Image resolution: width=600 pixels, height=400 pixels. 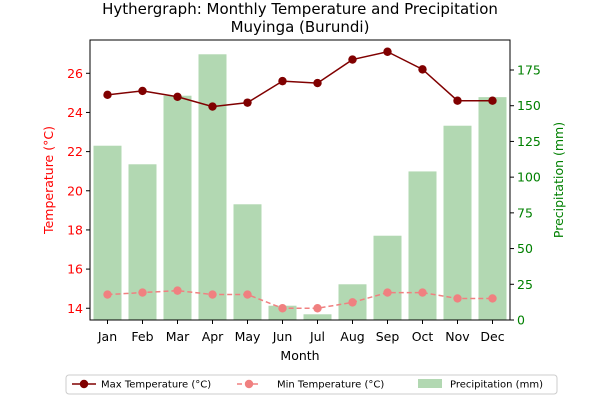 What do you see at coordinates (387, 277) in the screenshot?
I see `precip-bar-sep` at bounding box center [387, 277].